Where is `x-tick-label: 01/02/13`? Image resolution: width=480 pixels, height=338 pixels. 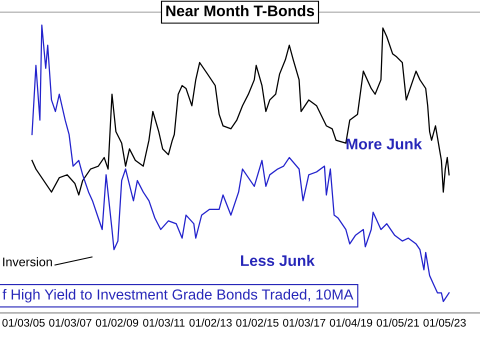 x-tick-label: 01/02/13 is located at coordinates (210, 322).